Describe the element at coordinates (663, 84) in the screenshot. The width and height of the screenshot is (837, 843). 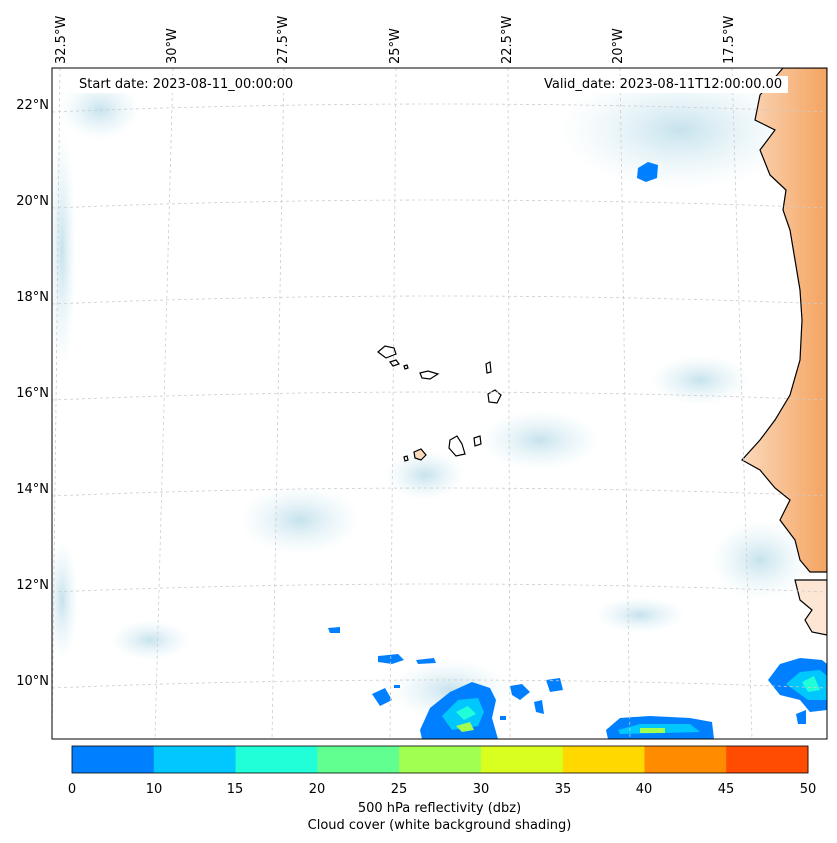
I see `valid-date-label: Valid_date: 2023-08-11T12:00:00.00` at that location.